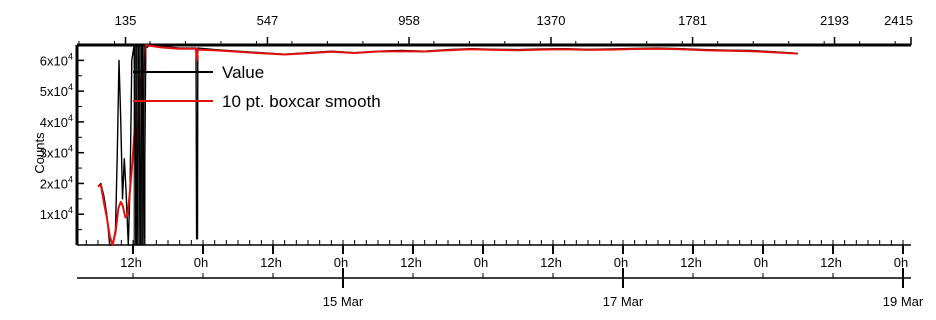 Image resolution: width=936 pixels, height=320 pixels. I want to click on y-tick-label: 1x10⁴, so click(56, 213).